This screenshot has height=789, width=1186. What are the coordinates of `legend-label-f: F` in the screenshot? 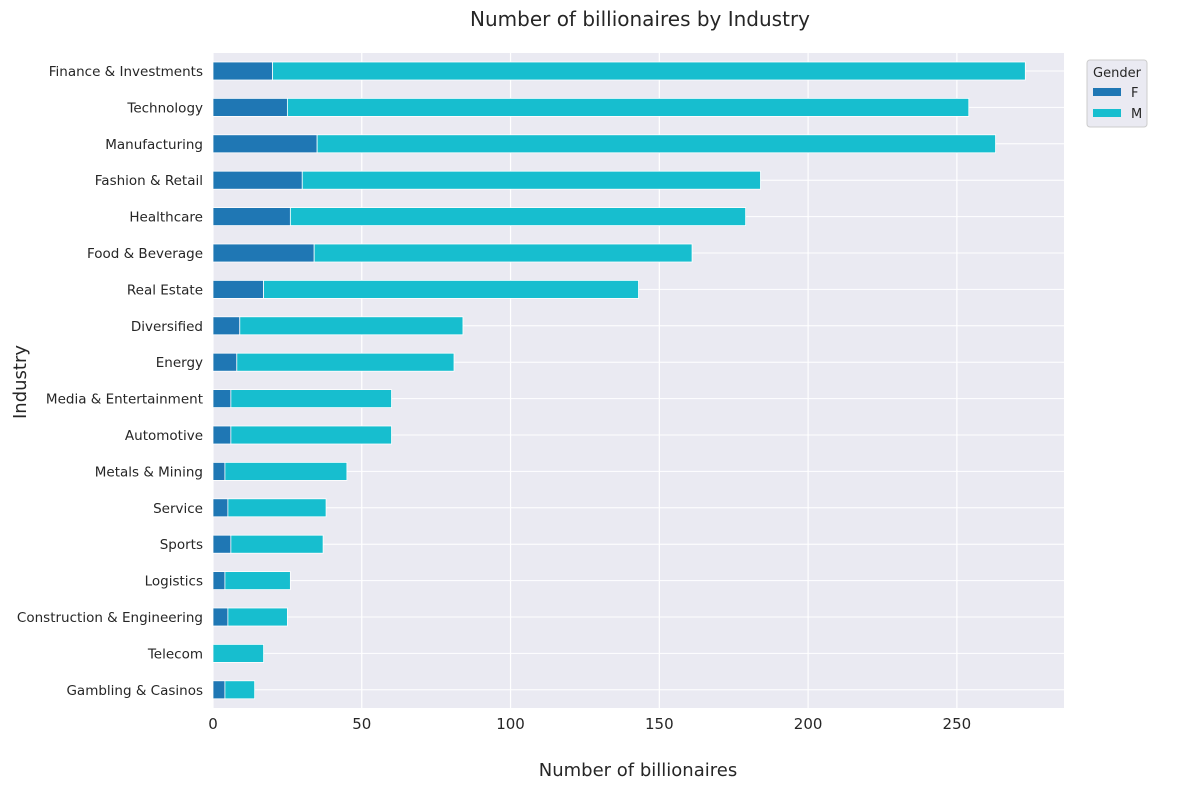 It's located at (1134, 93).